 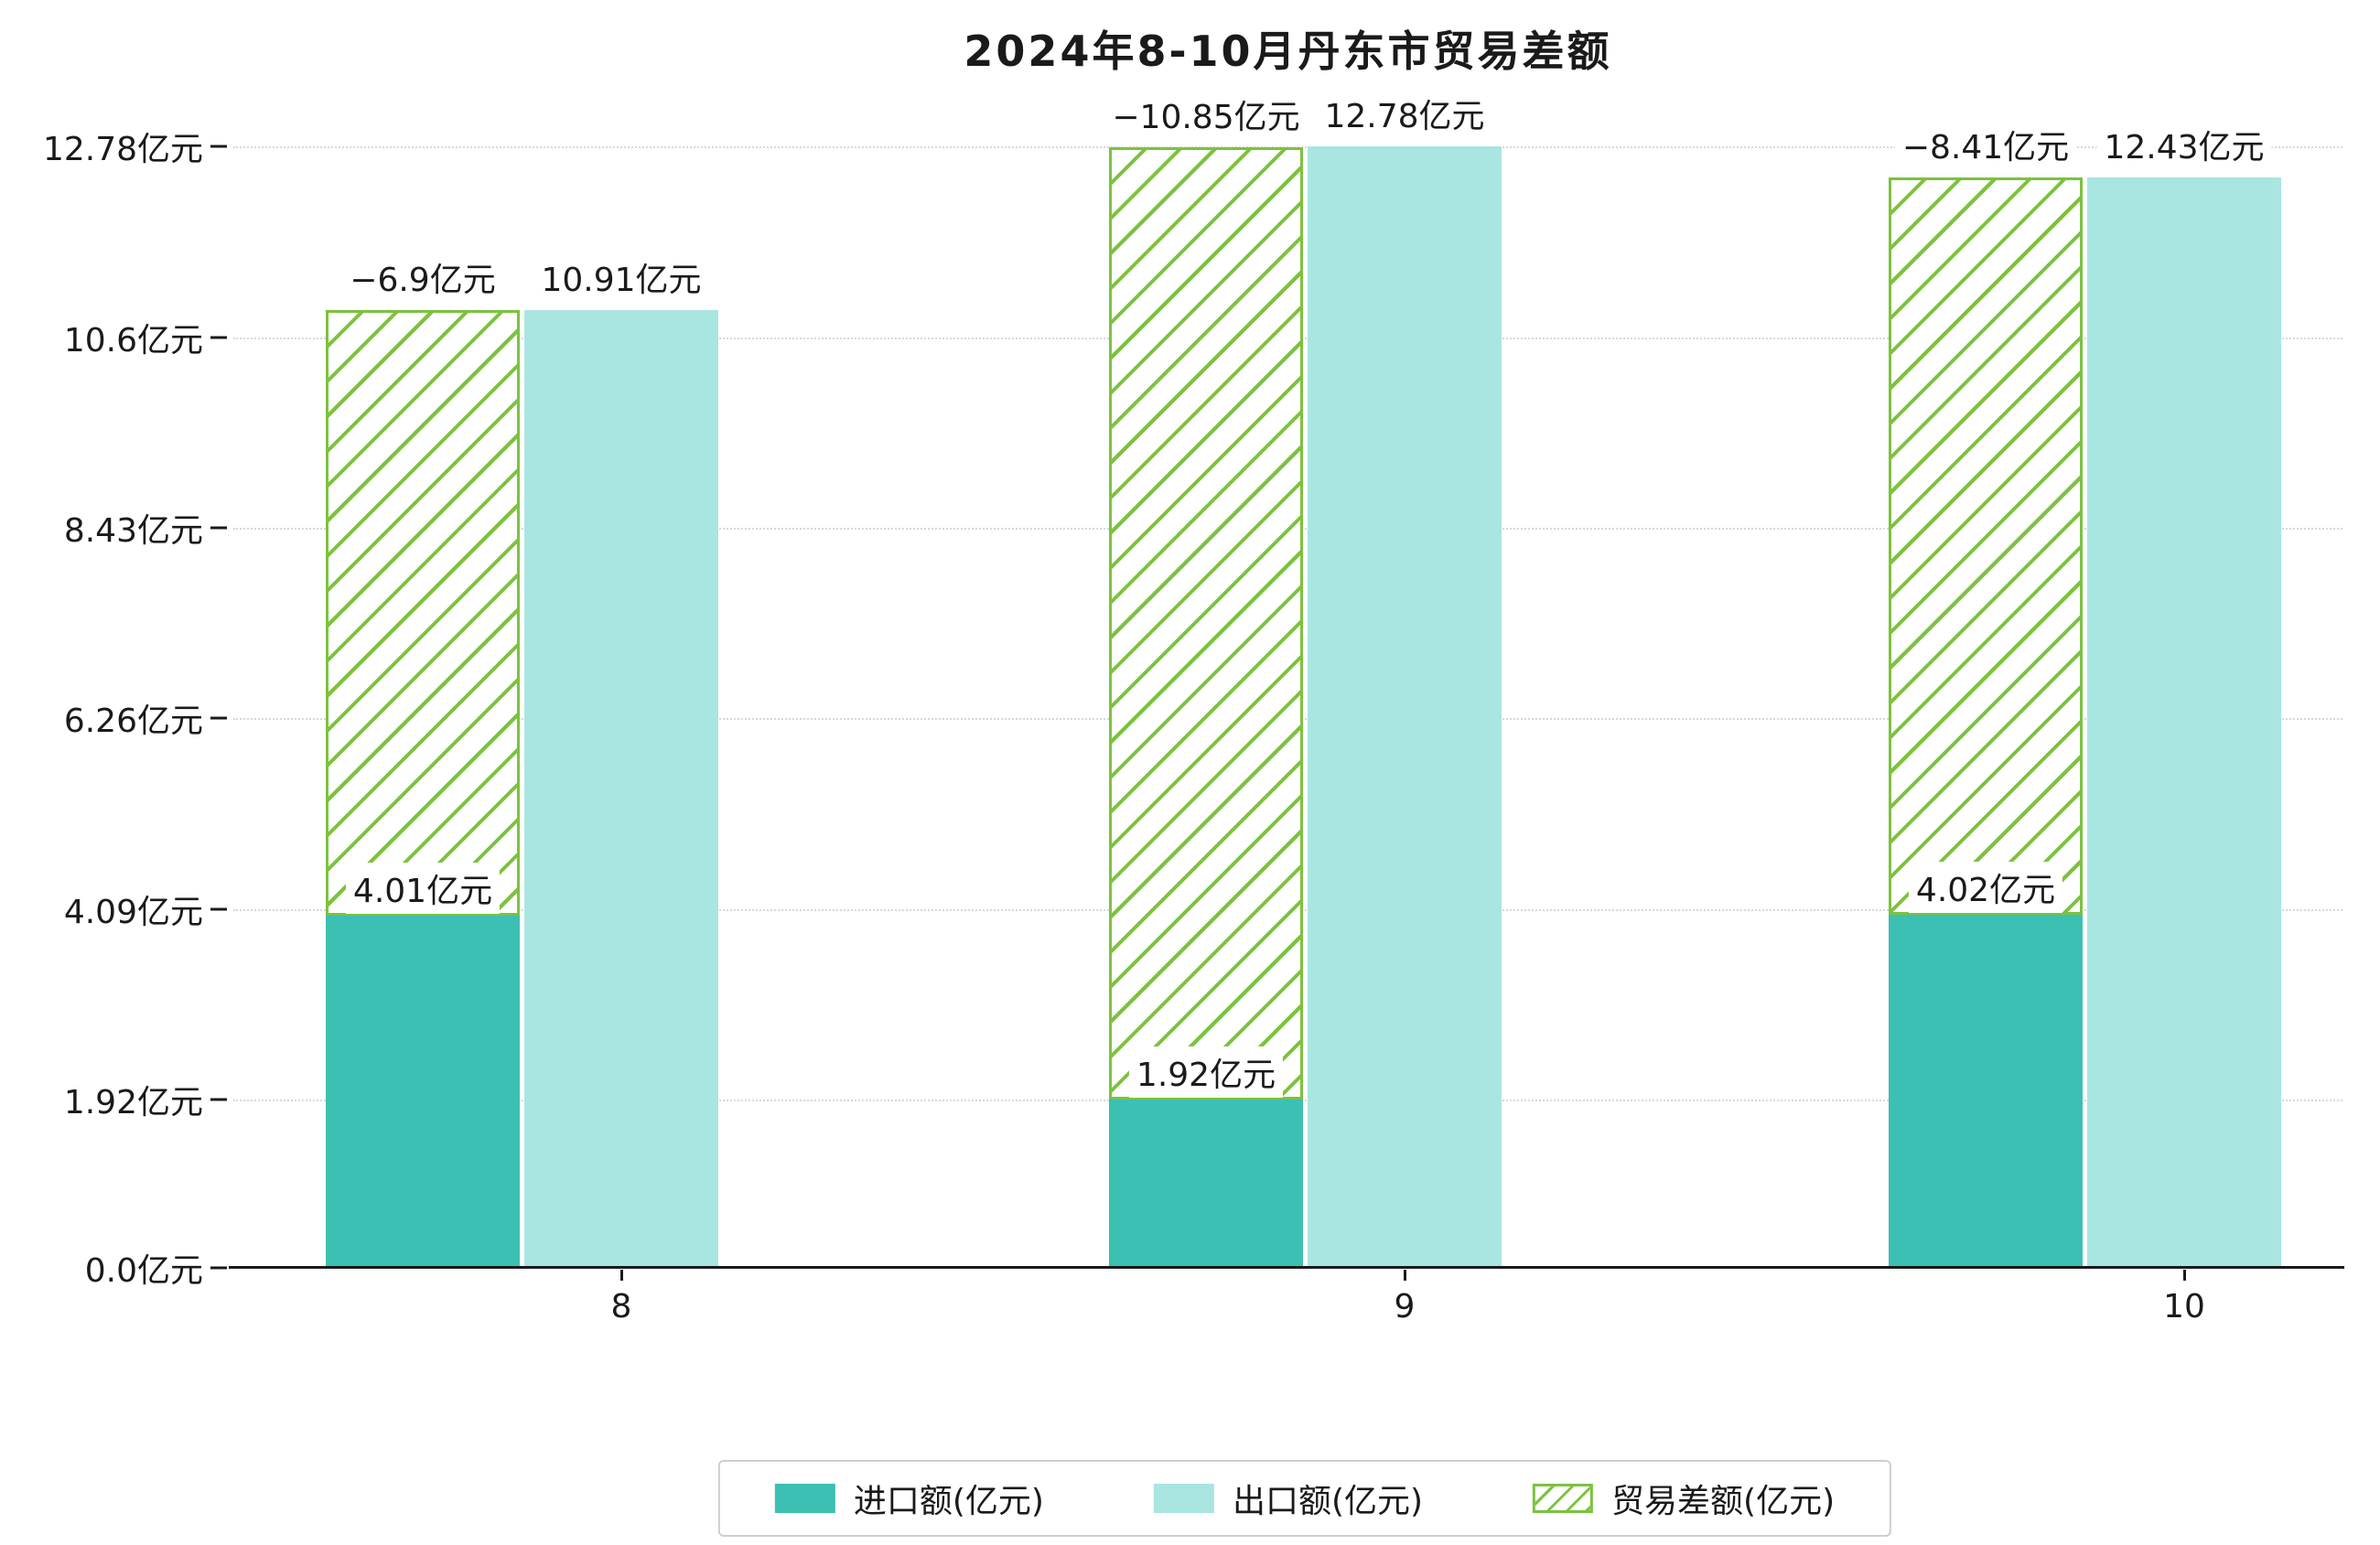 I want to click on legend: 进口额(亿元) 出口额(亿元) 贸易差额(亿元), so click(x=1304, y=1499).